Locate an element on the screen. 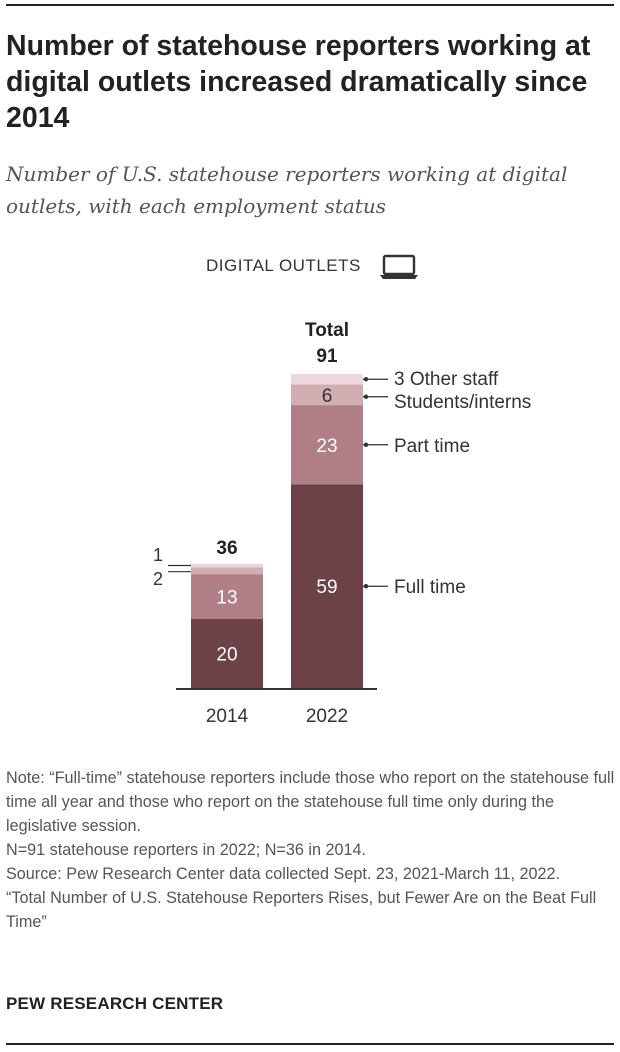  bar-segment-full-time-2014 is located at coordinates (227, 653).